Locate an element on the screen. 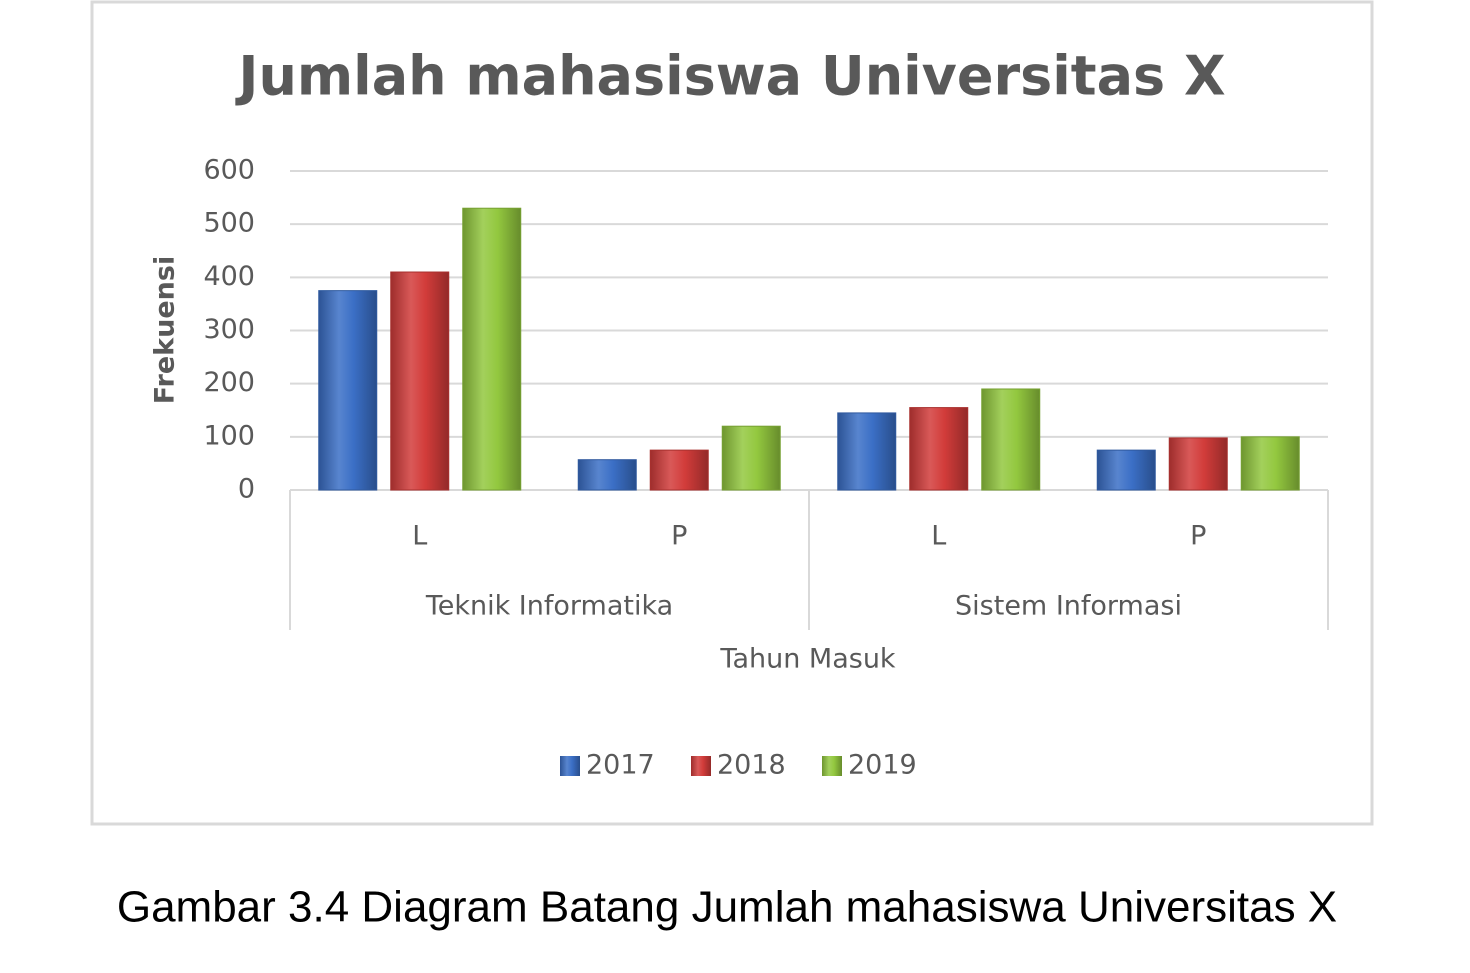 The image size is (1470, 973). x-axis-title: Tahun Masuk is located at coordinates (807, 659).